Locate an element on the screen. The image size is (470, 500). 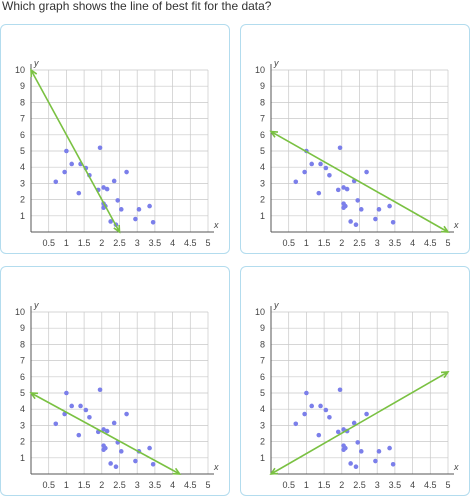
x-tick-label: 2 is located at coordinates (341, 485).